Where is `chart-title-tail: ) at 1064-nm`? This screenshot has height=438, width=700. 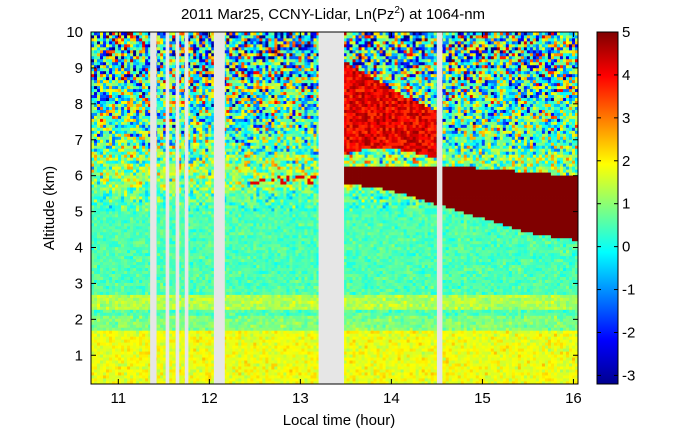
chart-title-tail: ) at 1064-nm is located at coordinates (442, 14).